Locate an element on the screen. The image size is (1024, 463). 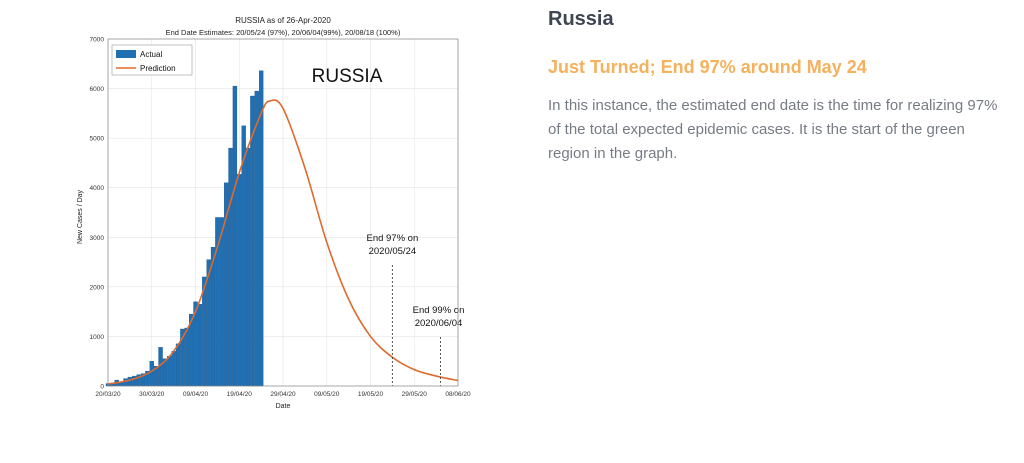
x-tick-label: 08/06/20 is located at coordinates (458, 394).